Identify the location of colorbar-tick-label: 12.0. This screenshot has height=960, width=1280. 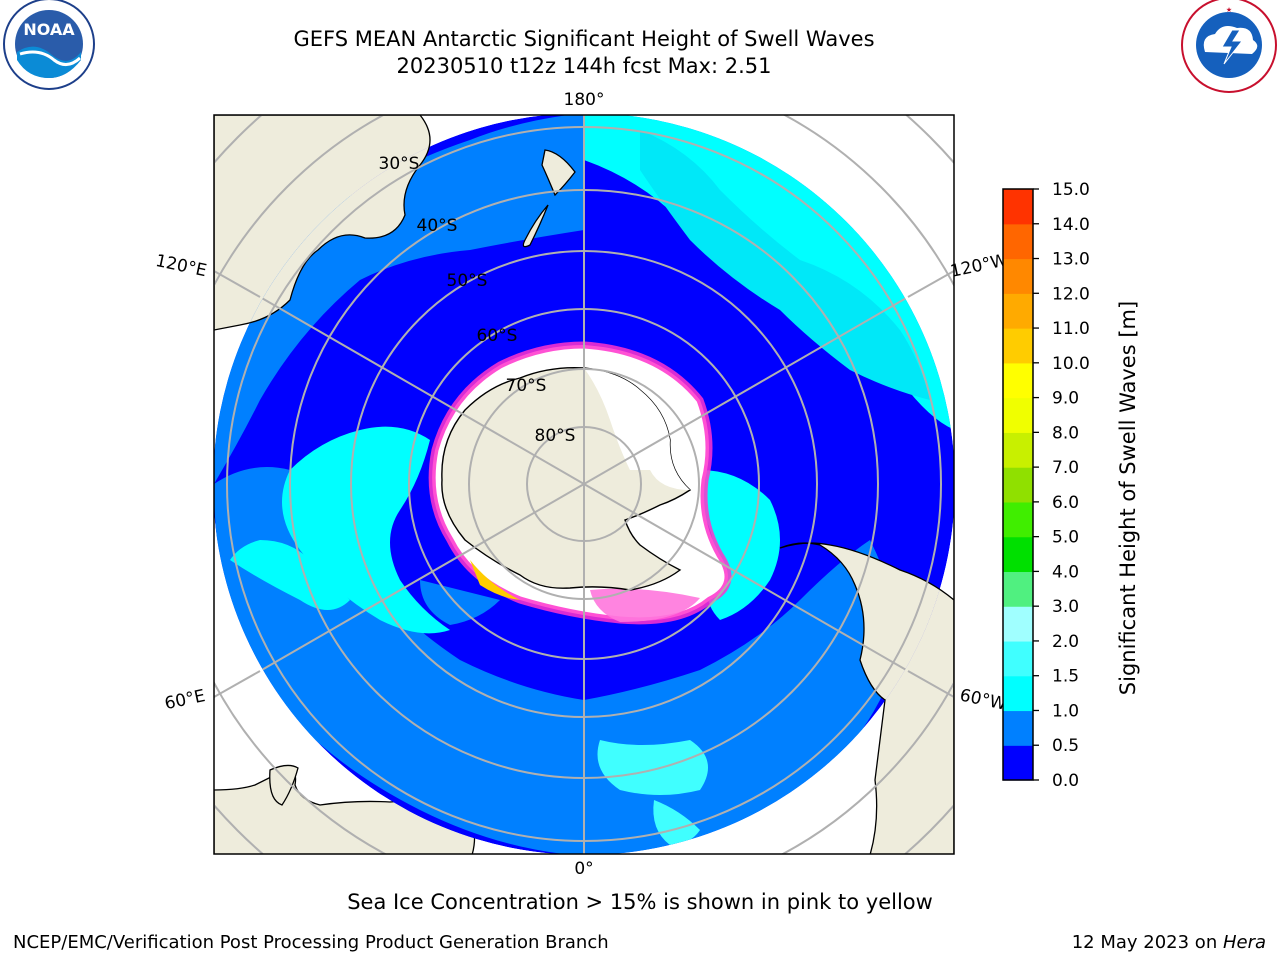
(1071, 294).